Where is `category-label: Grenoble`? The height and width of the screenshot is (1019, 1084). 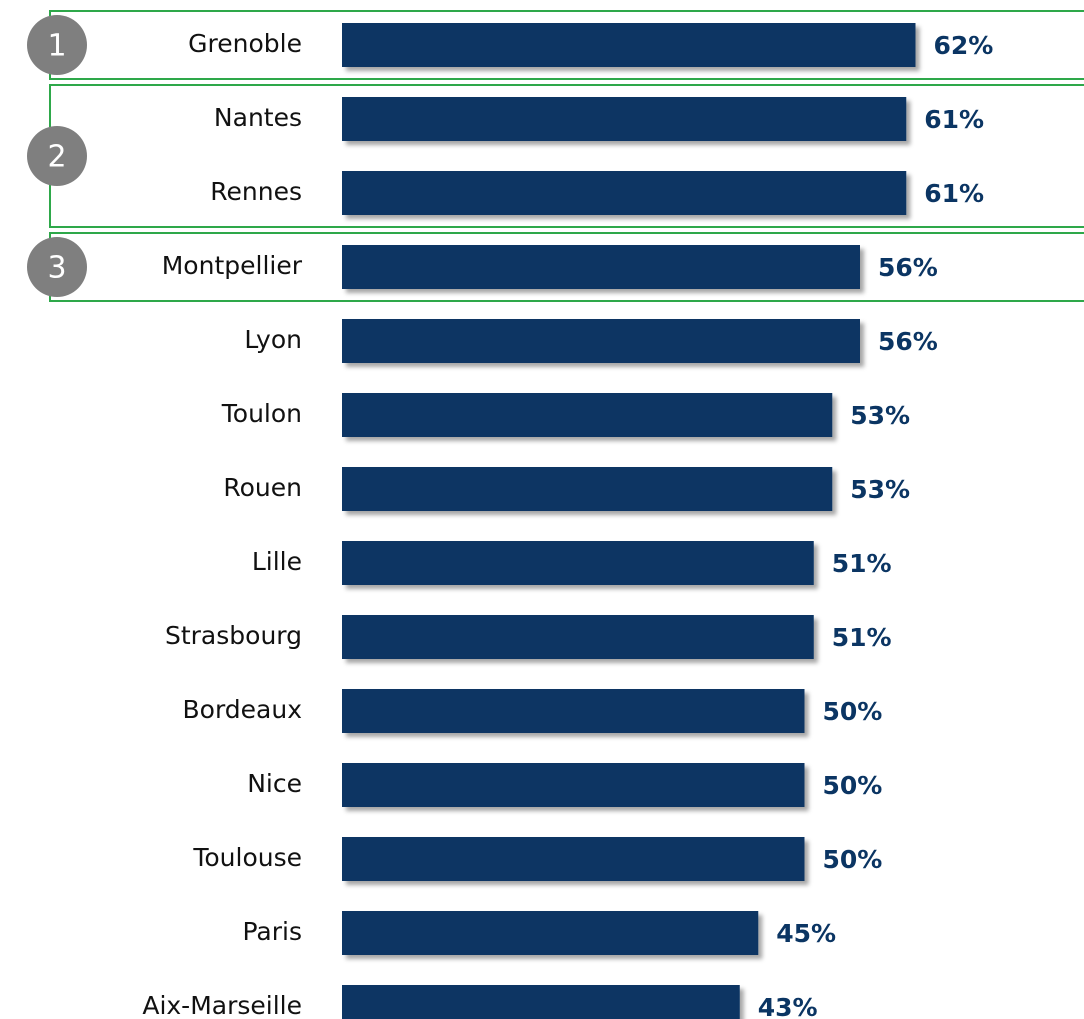
category-label: Grenoble is located at coordinates (245, 43).